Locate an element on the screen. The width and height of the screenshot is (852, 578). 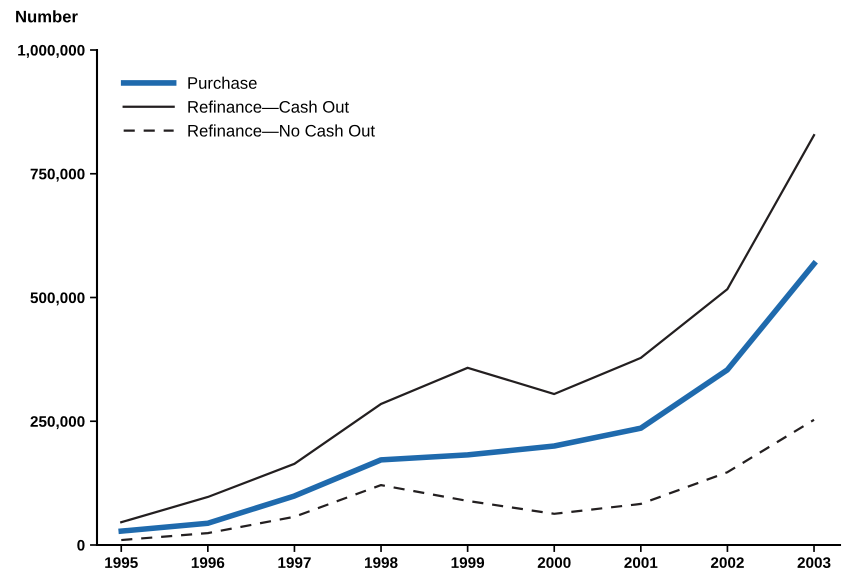
x-tick-label: 1999 is located at coordinates (468, 562).